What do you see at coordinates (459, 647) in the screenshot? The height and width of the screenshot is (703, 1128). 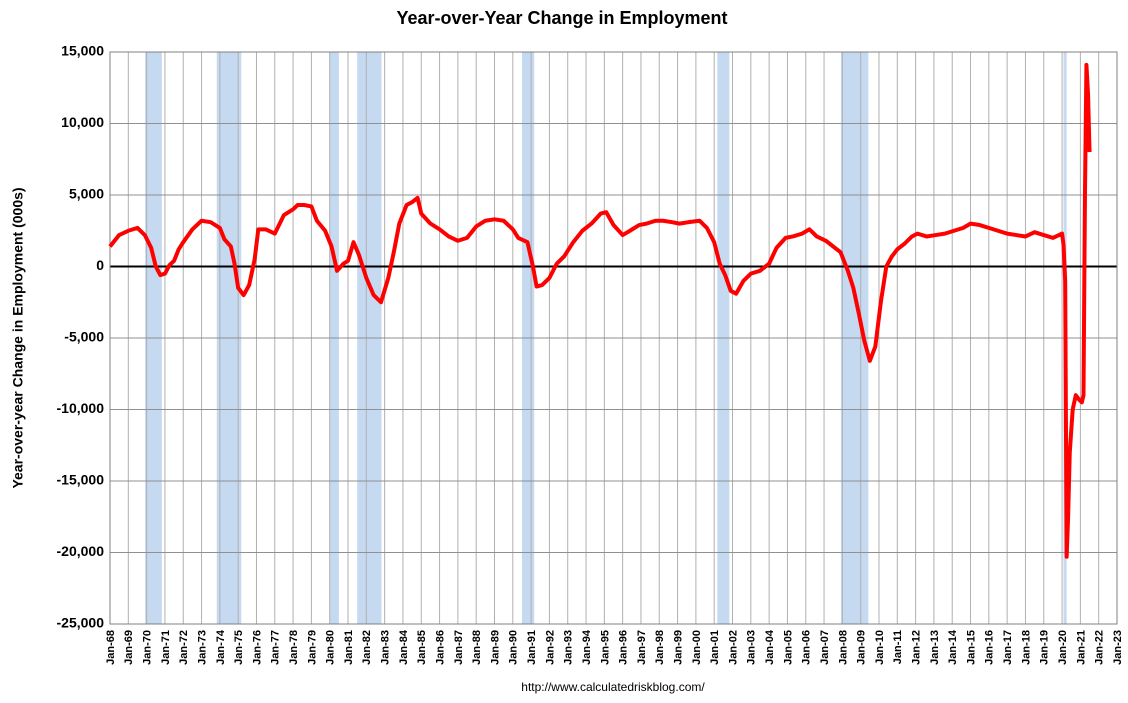 I see `x-tick-label: Jan-87` at bounding box center [459, 647].